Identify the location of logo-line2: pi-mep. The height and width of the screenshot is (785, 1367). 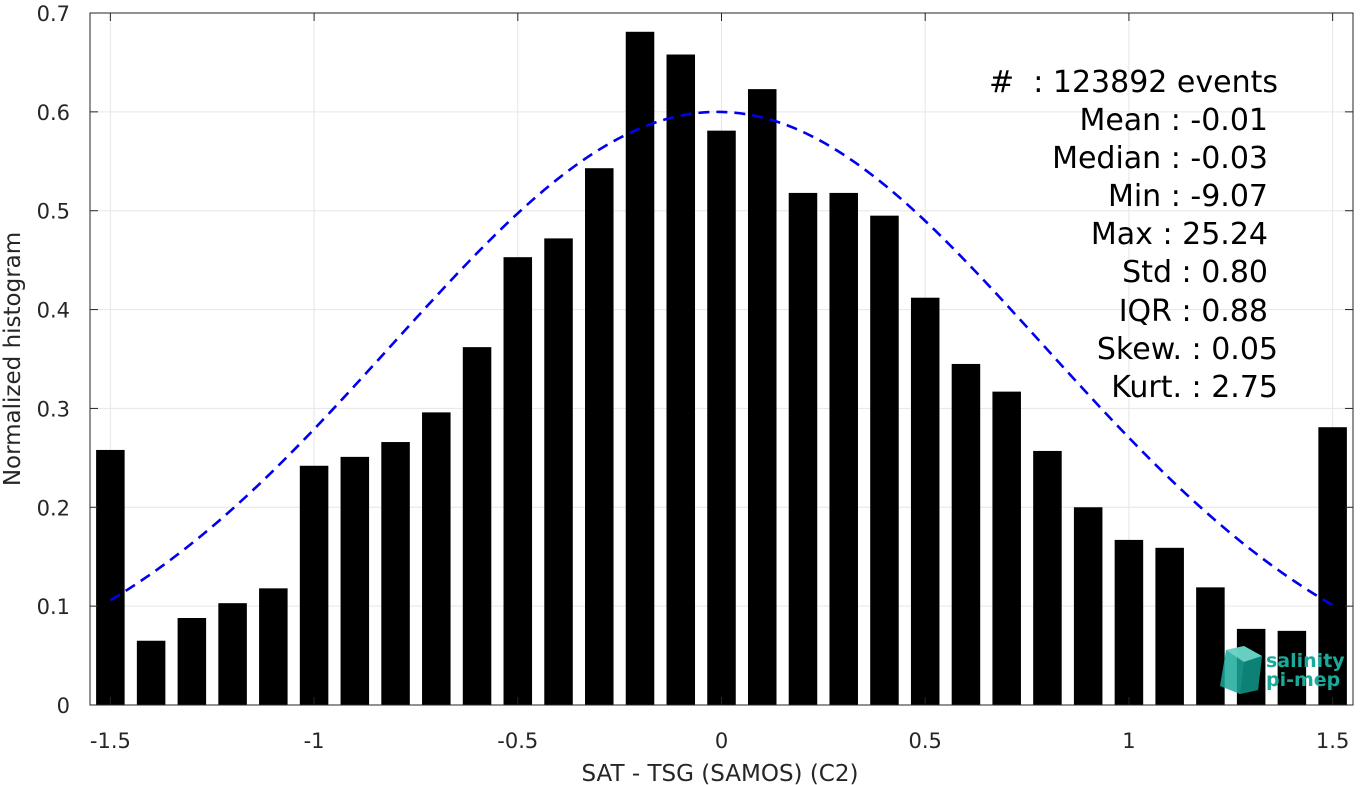
(1303, 680).